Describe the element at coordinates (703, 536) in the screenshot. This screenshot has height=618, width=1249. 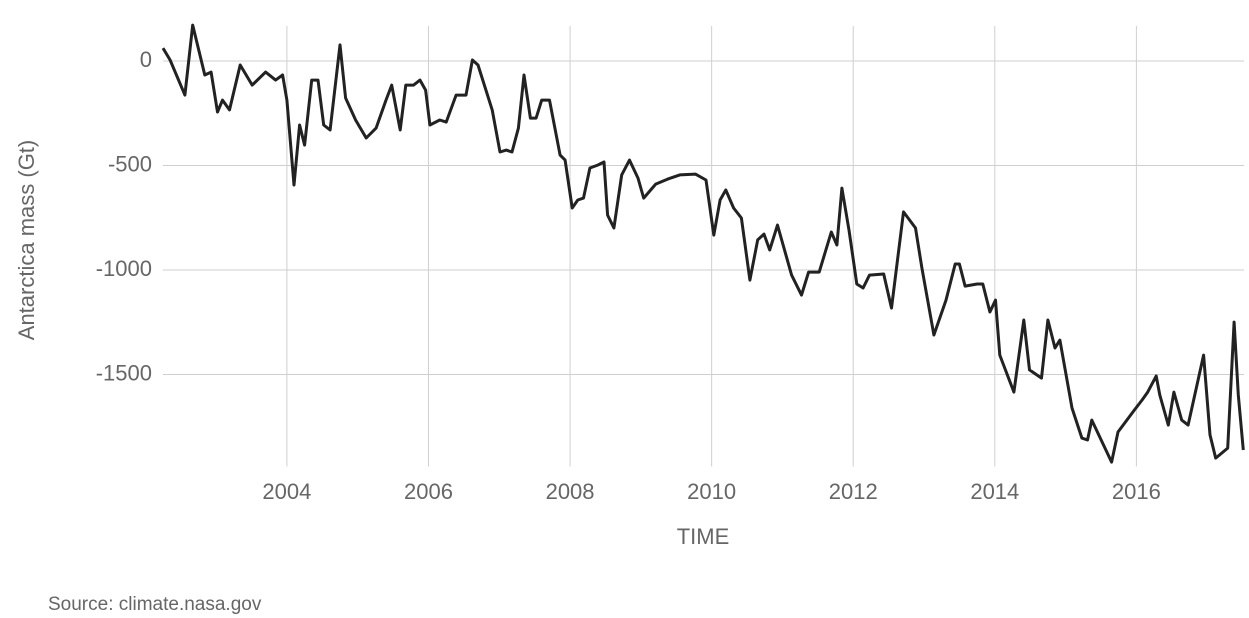
I see `x-axis-label: TIME` at that location.